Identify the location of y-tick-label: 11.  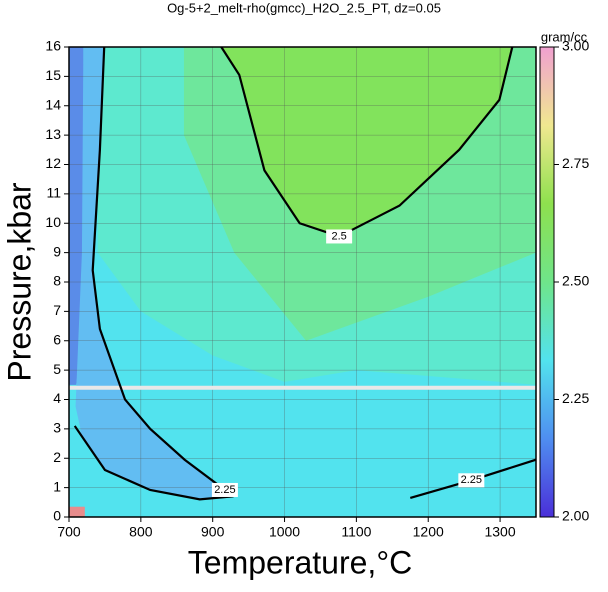
(53, 193).